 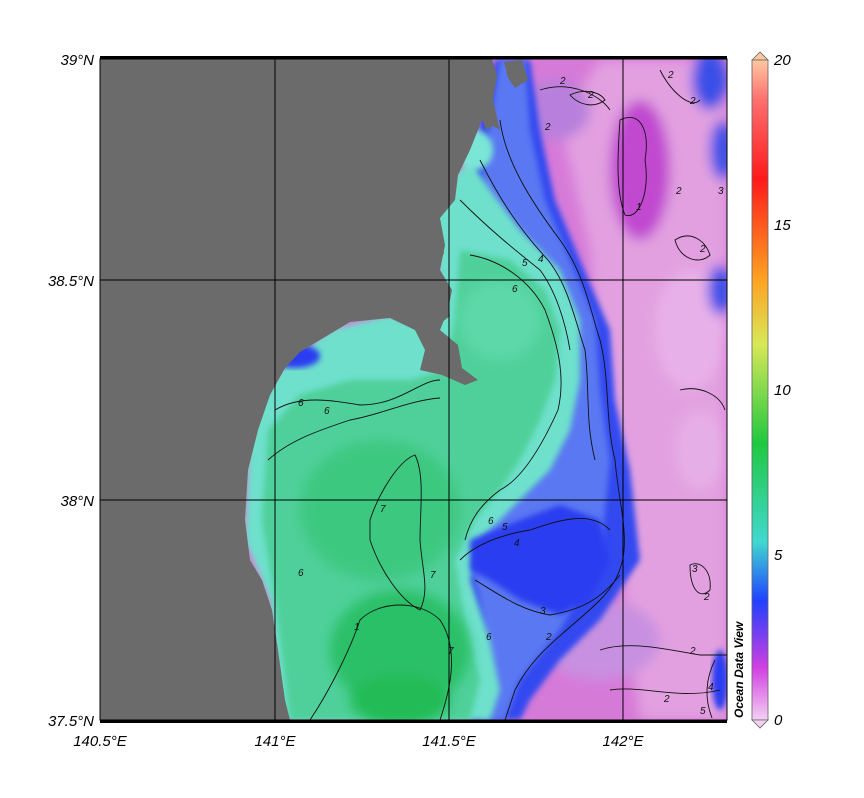 What do you see at coordinates (77, 501) in the screenshot?
I see `lat-label-38: 38°N` at bounding box center [77, 501].